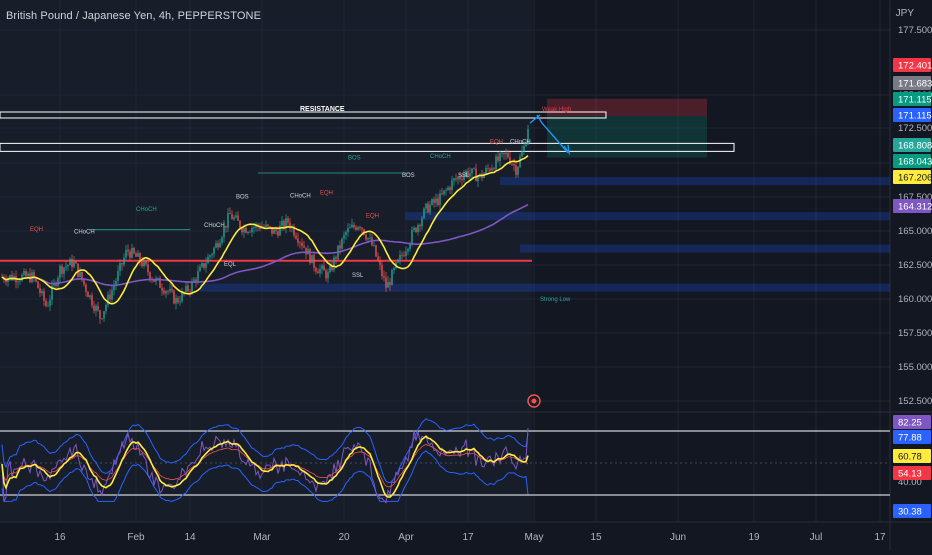  I want to click on arrow-head, so click(567, 150).